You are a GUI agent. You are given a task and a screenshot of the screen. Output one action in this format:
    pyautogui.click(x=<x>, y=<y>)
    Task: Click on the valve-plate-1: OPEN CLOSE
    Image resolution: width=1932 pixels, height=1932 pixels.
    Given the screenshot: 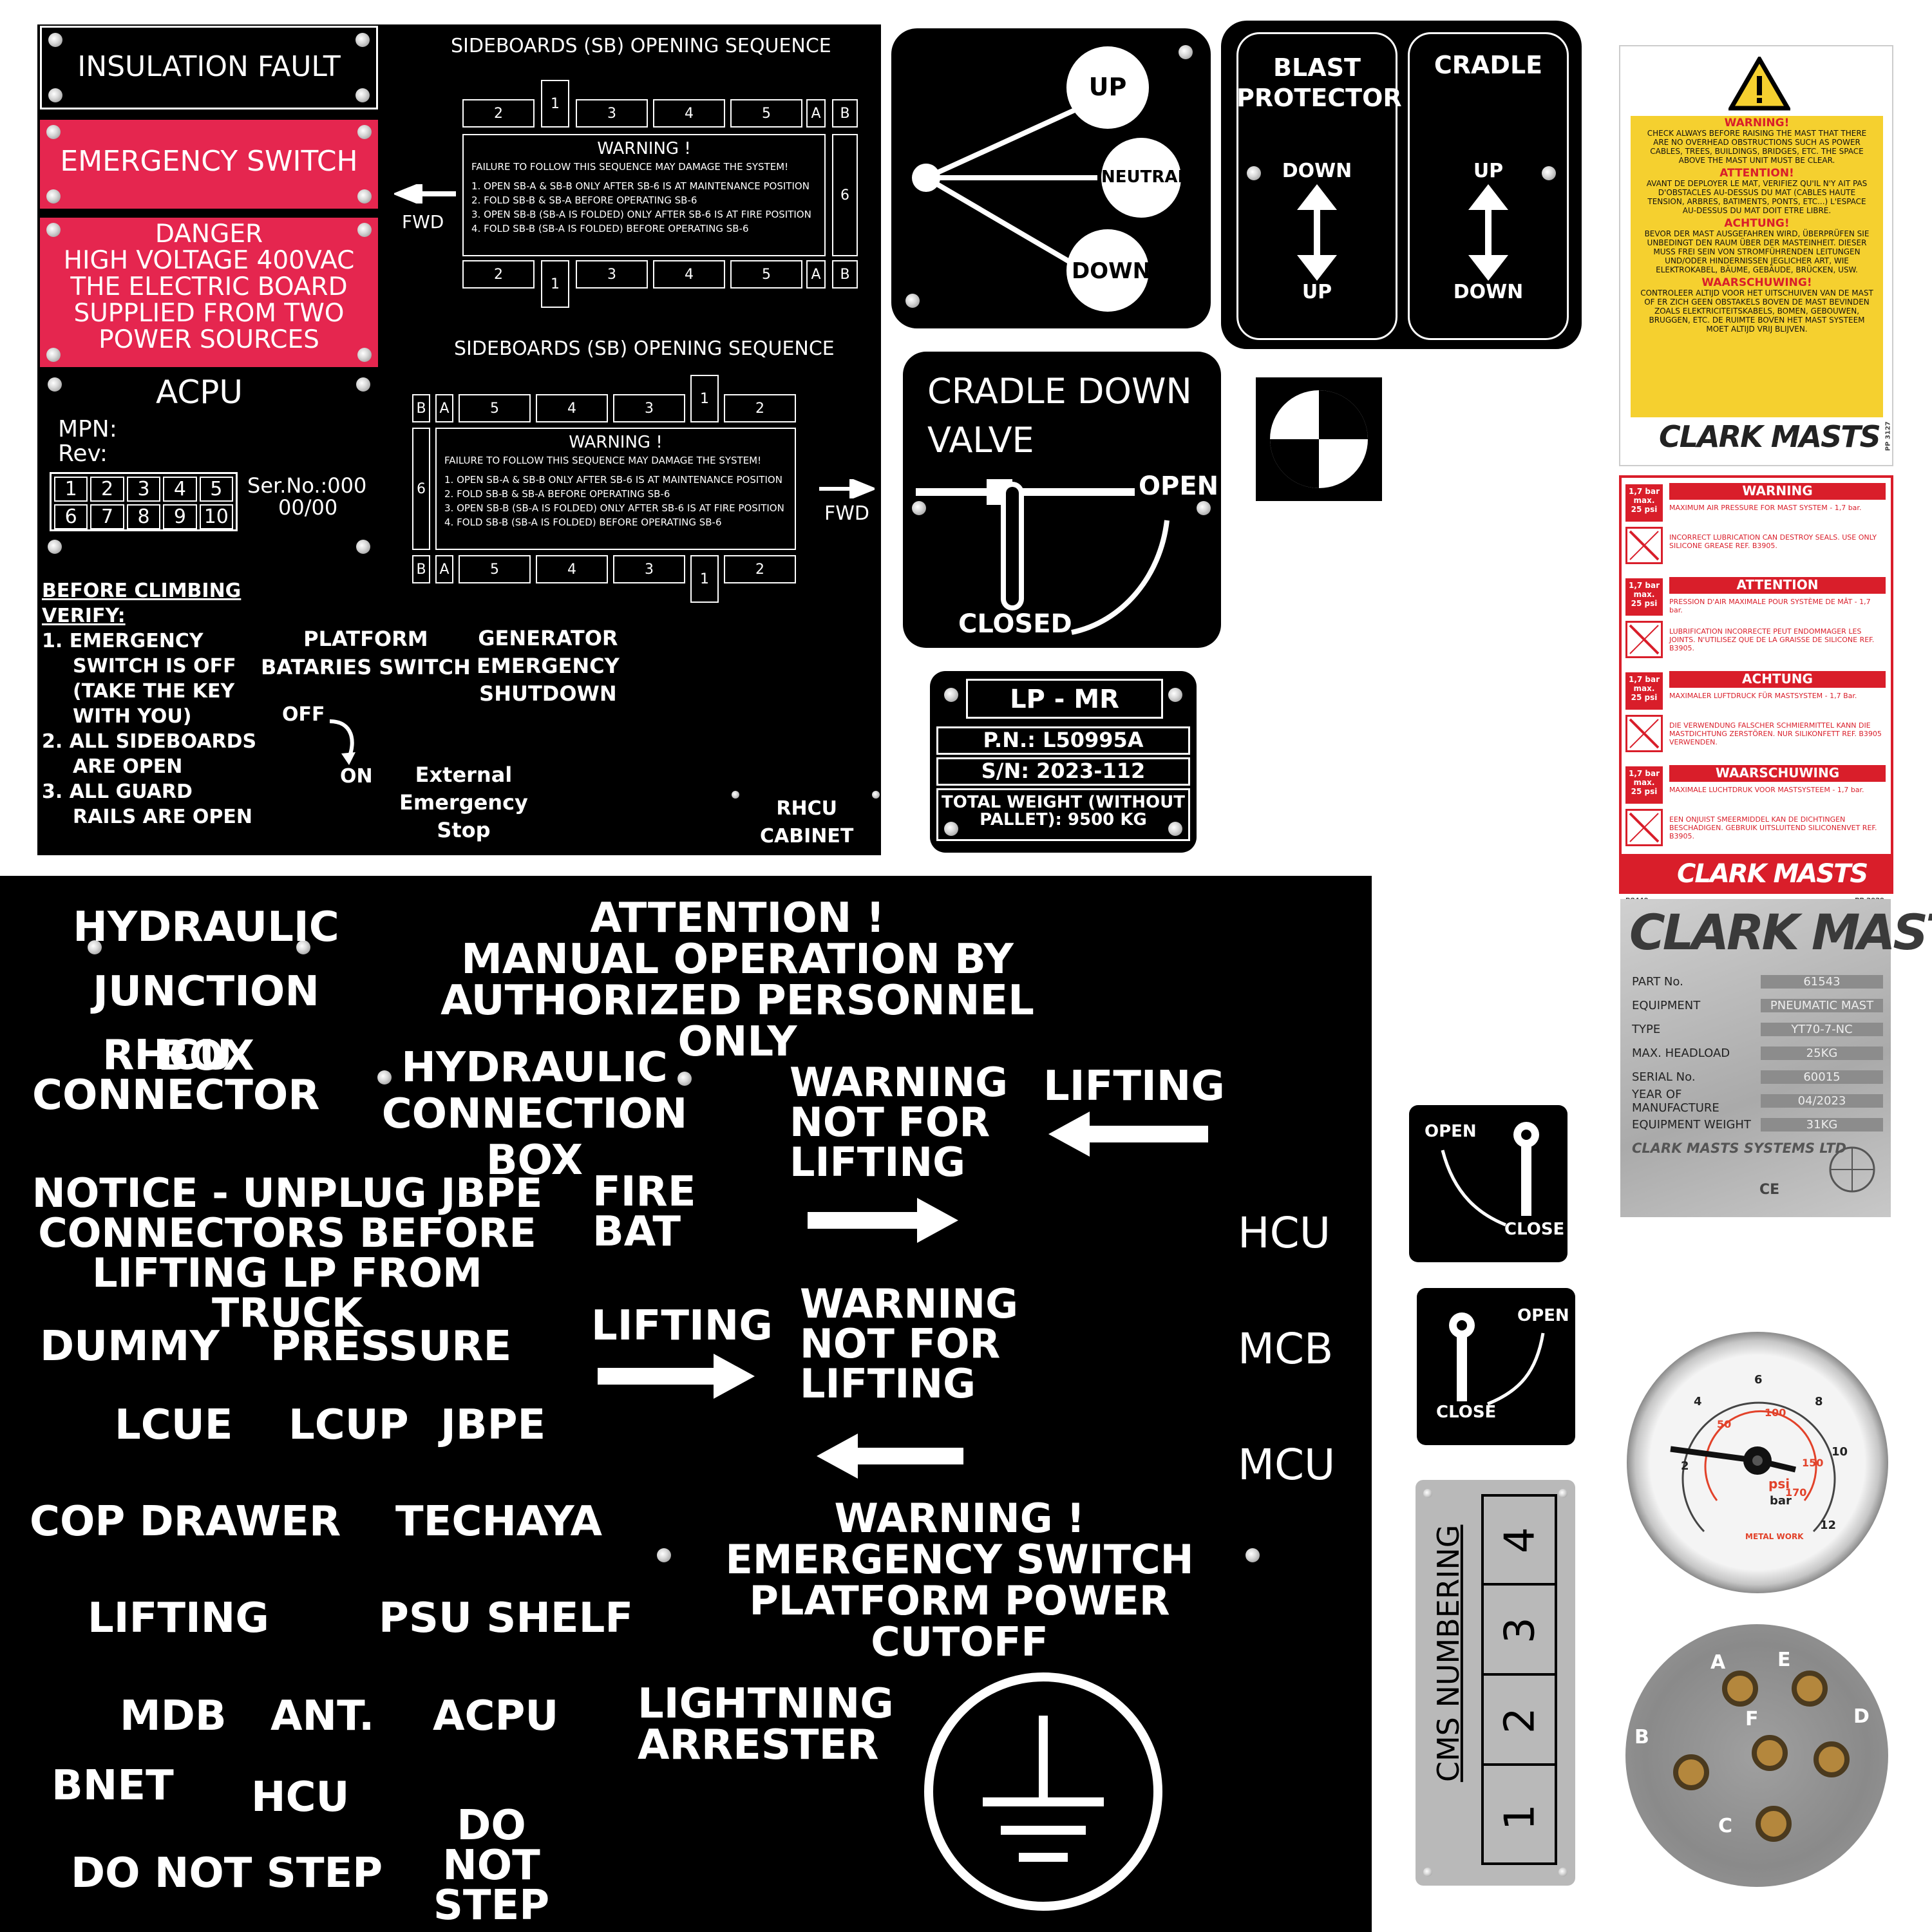 What is the action you would take?
    pyautogui.click(x=1488, y=1183)
    